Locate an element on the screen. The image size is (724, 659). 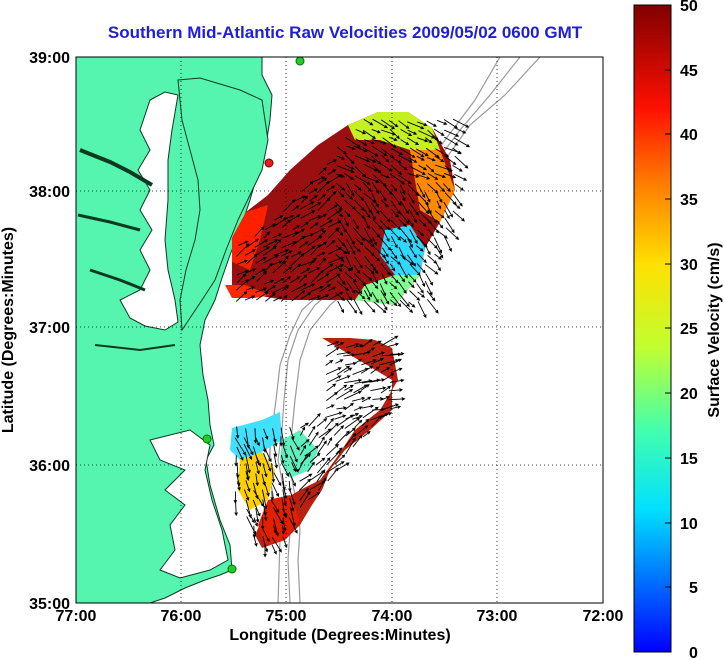
station-marker is located at coordinates (232, 569).